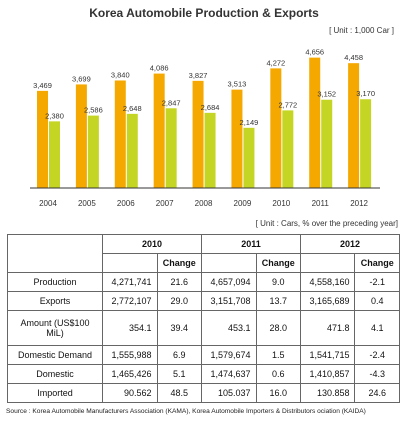 This screenshot has height=423, width=408. What do you see at coordinates (54, 115) in the screenshot?
I see `data-label: 2,380` at bounding box center [54, 115].